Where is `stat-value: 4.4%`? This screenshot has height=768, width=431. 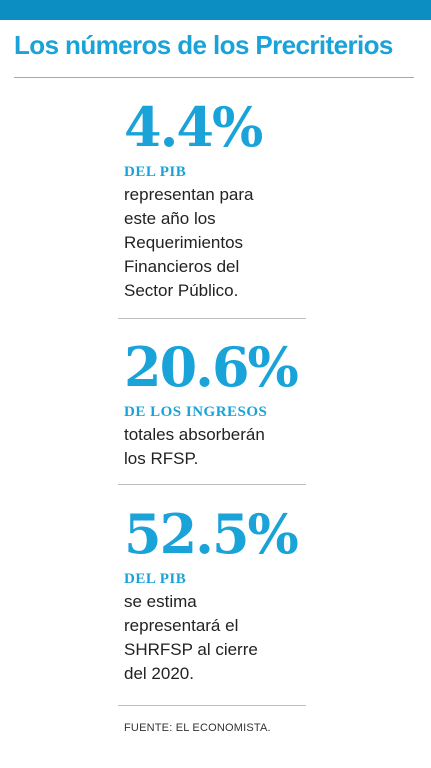
stat-value: 4.4% is located at coordinates (193, 127).